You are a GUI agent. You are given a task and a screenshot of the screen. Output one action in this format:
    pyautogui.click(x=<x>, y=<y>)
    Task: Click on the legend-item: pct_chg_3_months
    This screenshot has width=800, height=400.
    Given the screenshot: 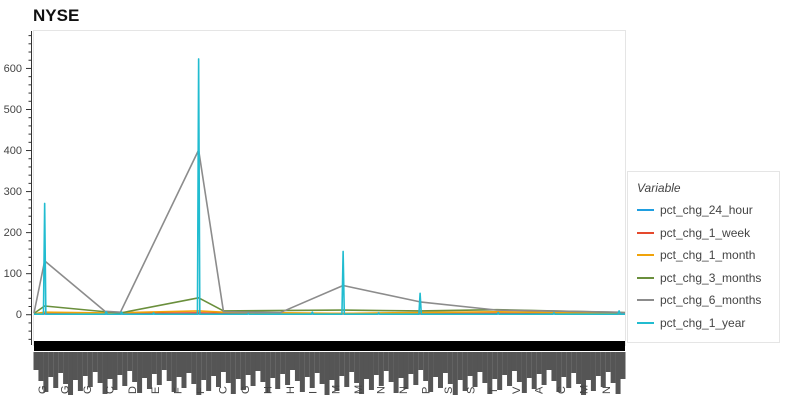 What is the action you would take?
    pyautogui.click(x=699, y=278)
    